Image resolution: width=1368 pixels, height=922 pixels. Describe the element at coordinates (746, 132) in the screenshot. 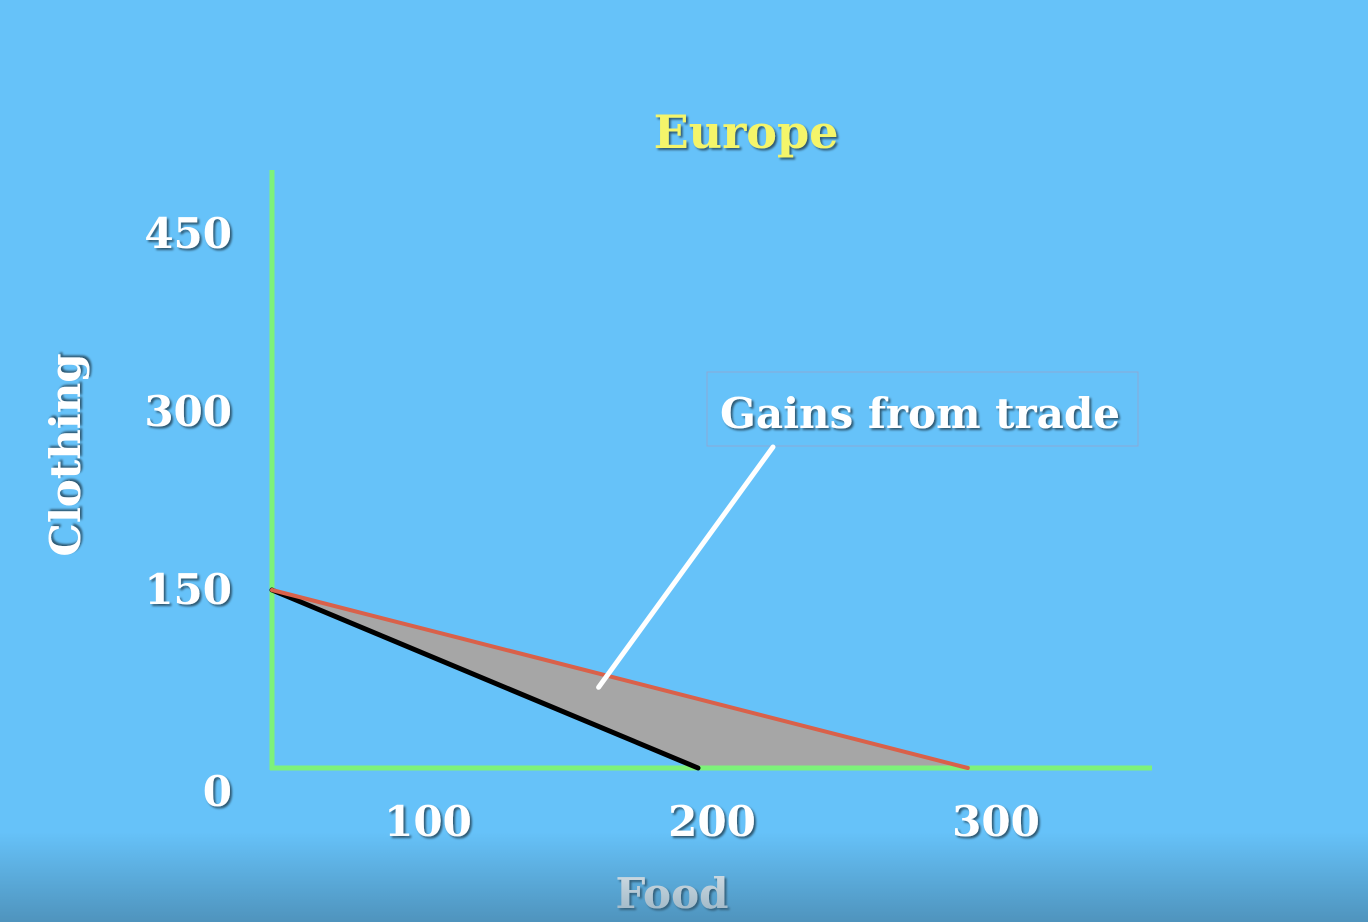

I see `chart-title: Europe` at that location.